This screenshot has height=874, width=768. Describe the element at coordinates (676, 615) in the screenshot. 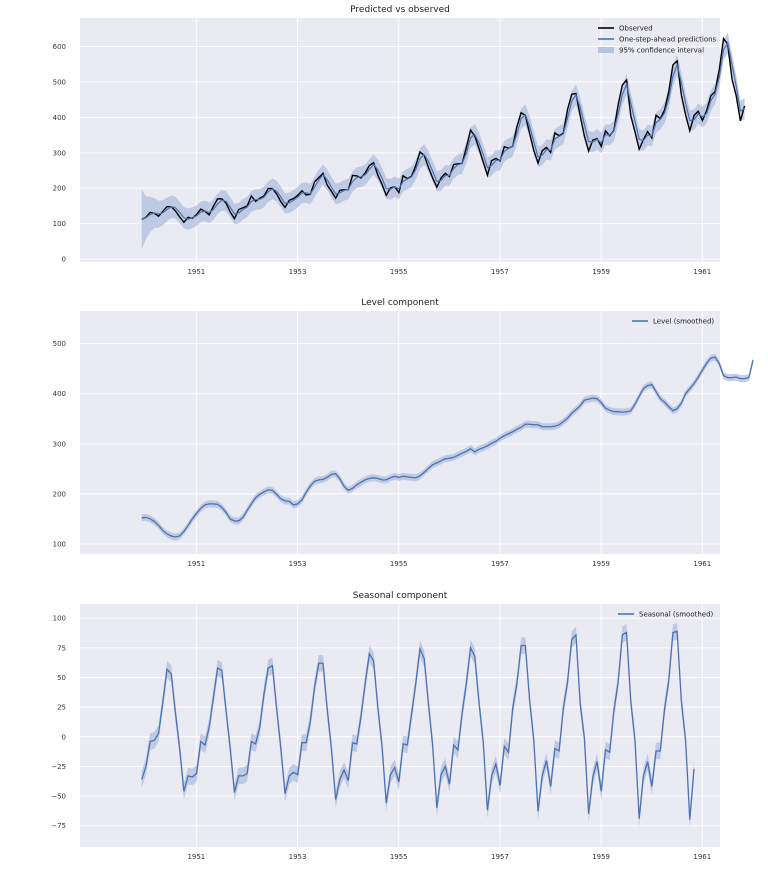

I see `legend-seasonal-label: Seasonal (smoothed)` at that location.